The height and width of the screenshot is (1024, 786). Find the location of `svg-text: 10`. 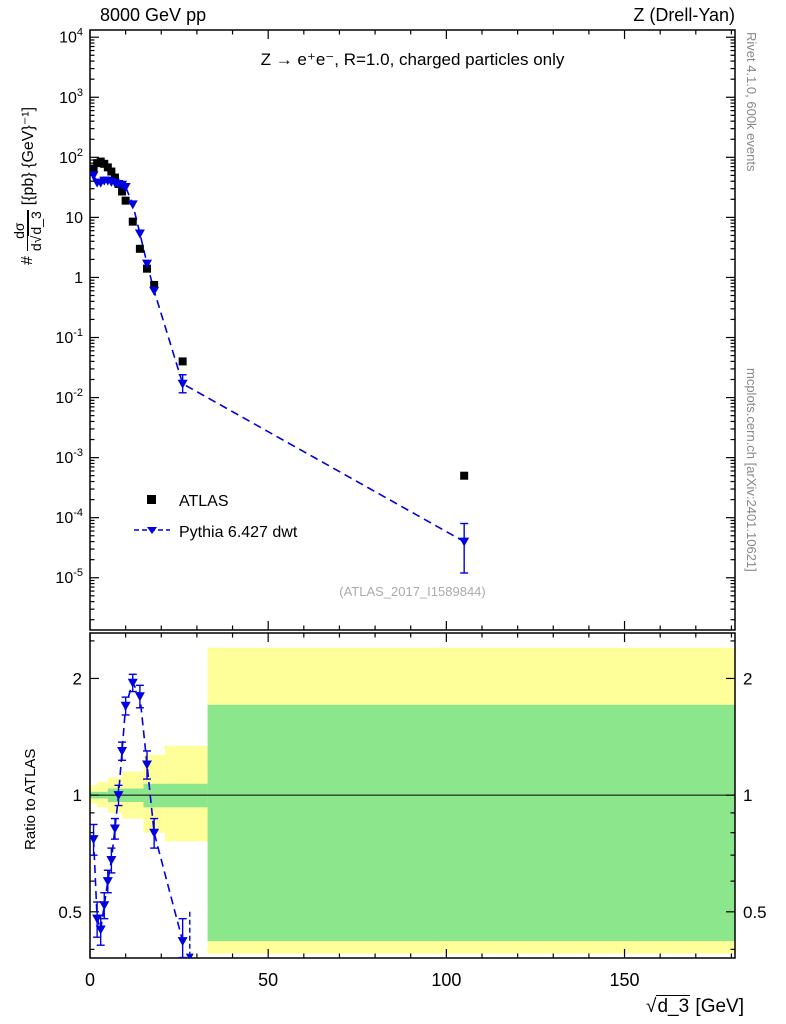

svg-text: 10 is located at coordinates (74, 218).